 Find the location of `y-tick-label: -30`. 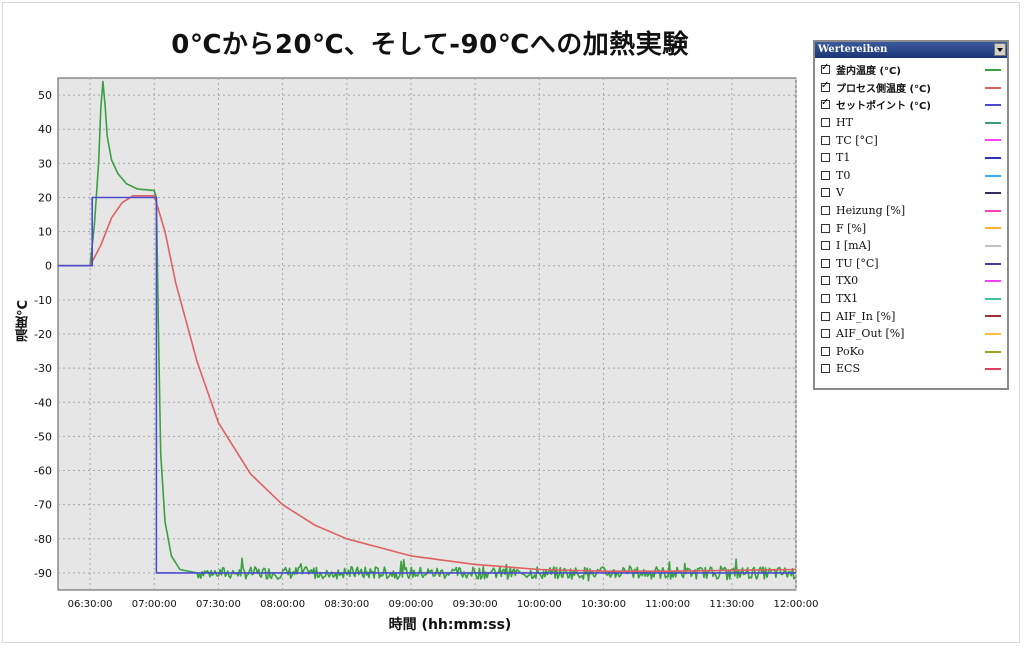

y-tick-label: -30 is located at coordinates (43, 368).